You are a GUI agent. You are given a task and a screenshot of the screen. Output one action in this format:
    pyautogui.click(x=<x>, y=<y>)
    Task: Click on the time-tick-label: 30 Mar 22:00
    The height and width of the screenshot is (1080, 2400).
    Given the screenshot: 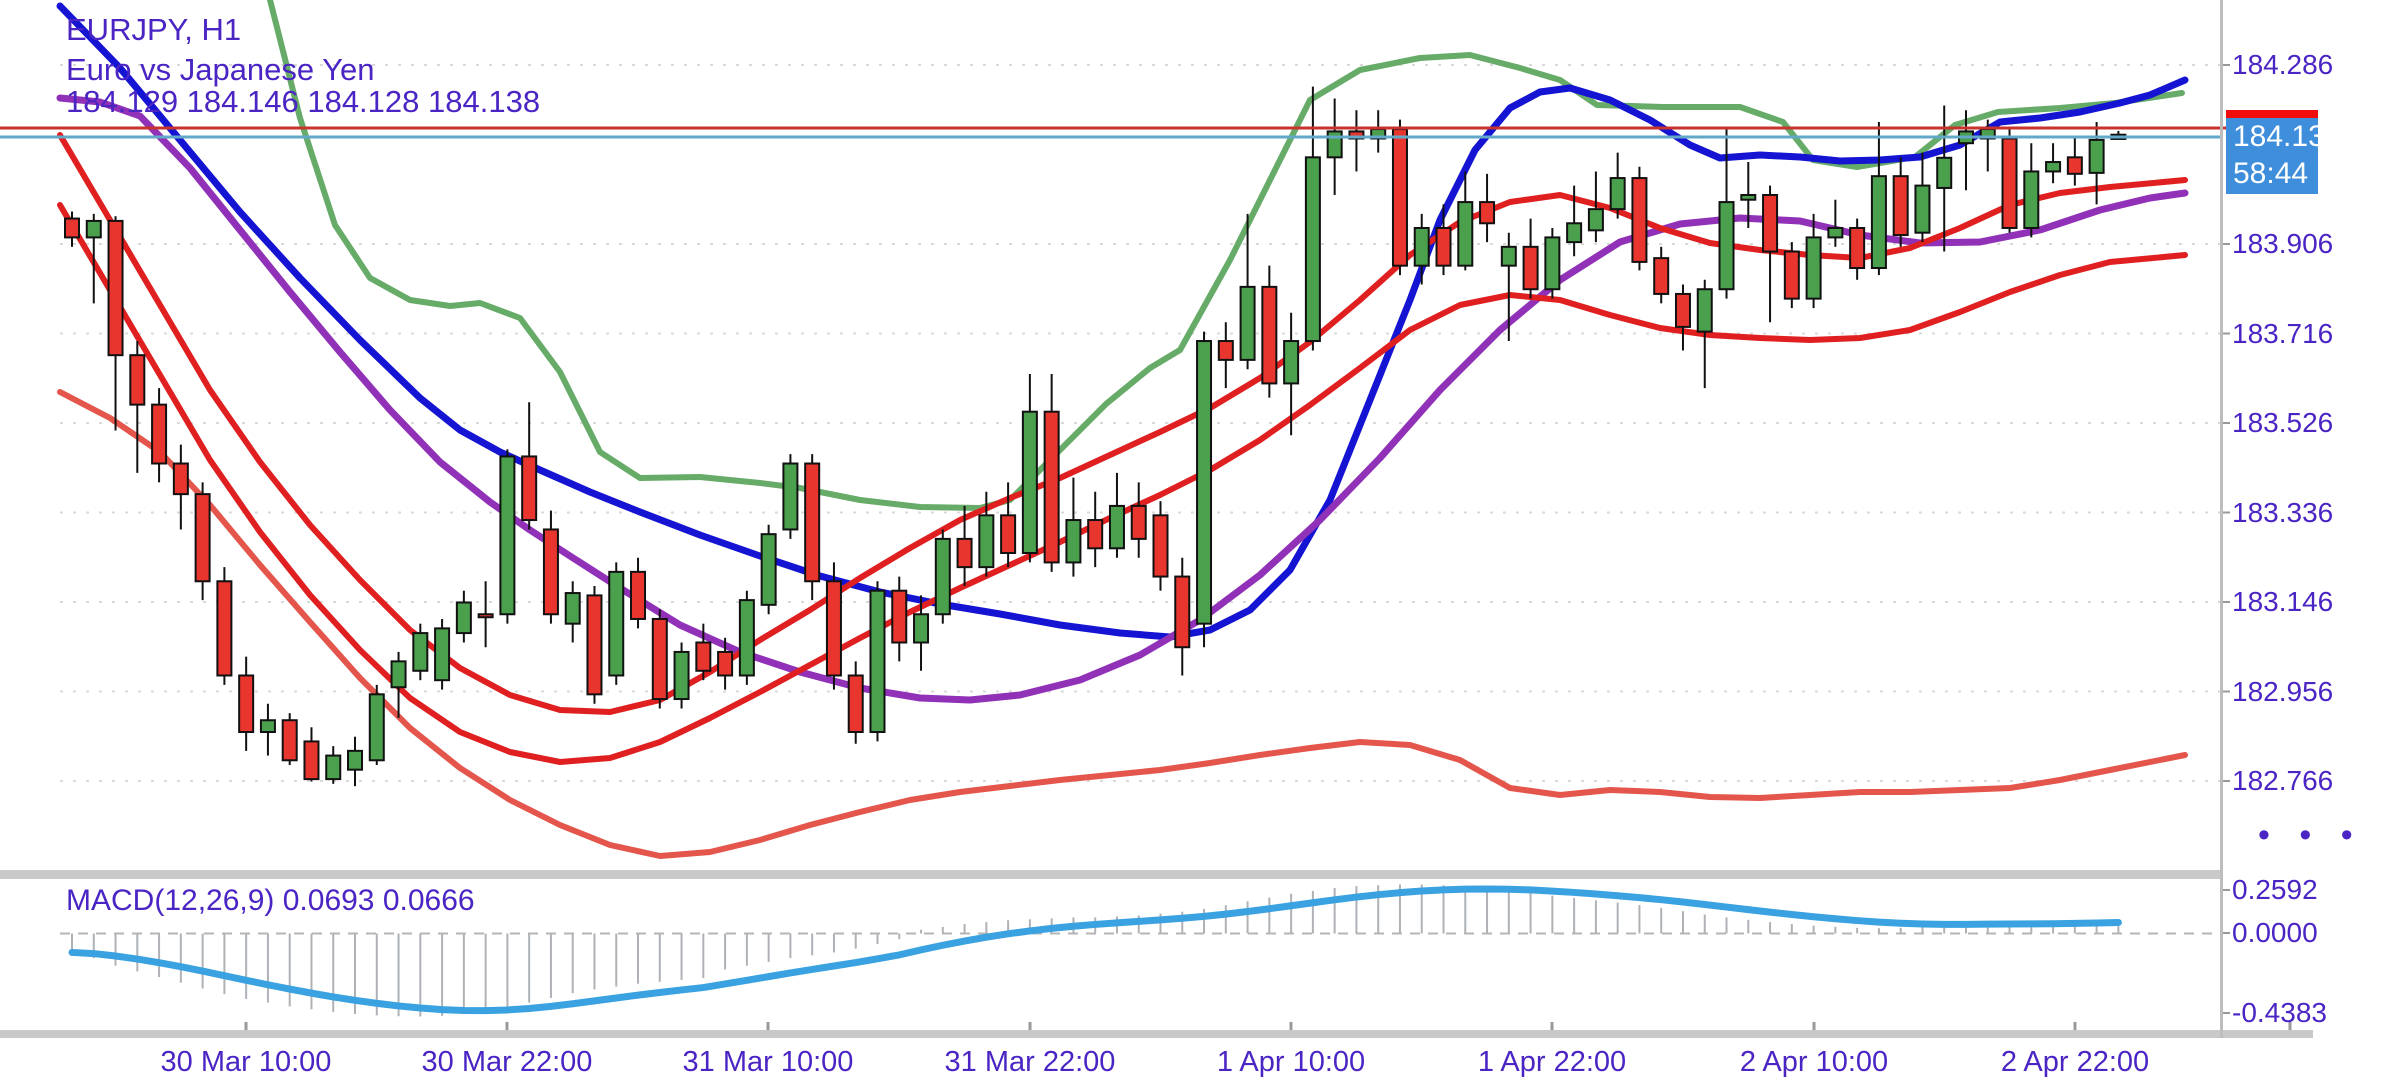 What is the action you would take?
    pyautogui.click(x=507, y=1062)
    